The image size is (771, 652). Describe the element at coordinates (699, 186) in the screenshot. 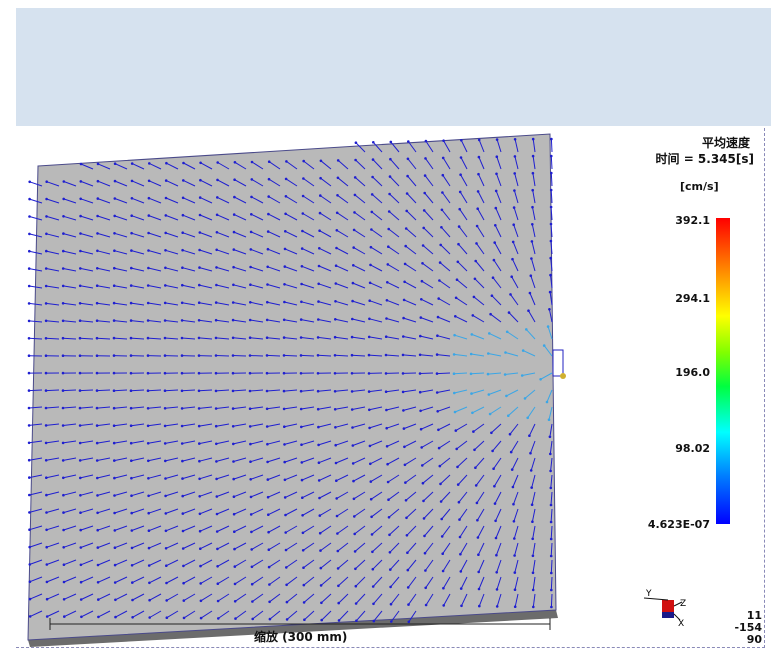

I see `legend-unit: [cm/s]` at that location.